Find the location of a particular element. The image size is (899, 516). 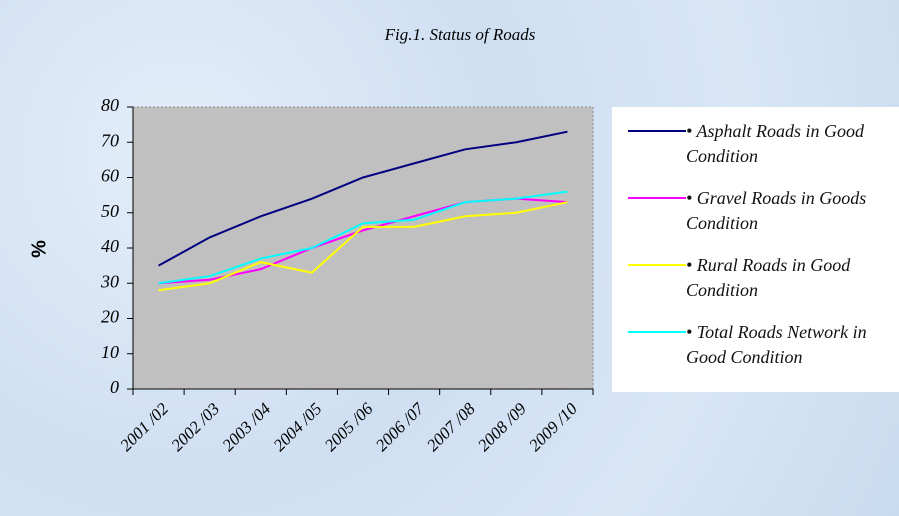

x-tick-label: 2008 /09 is located at coordinates (502, 427).